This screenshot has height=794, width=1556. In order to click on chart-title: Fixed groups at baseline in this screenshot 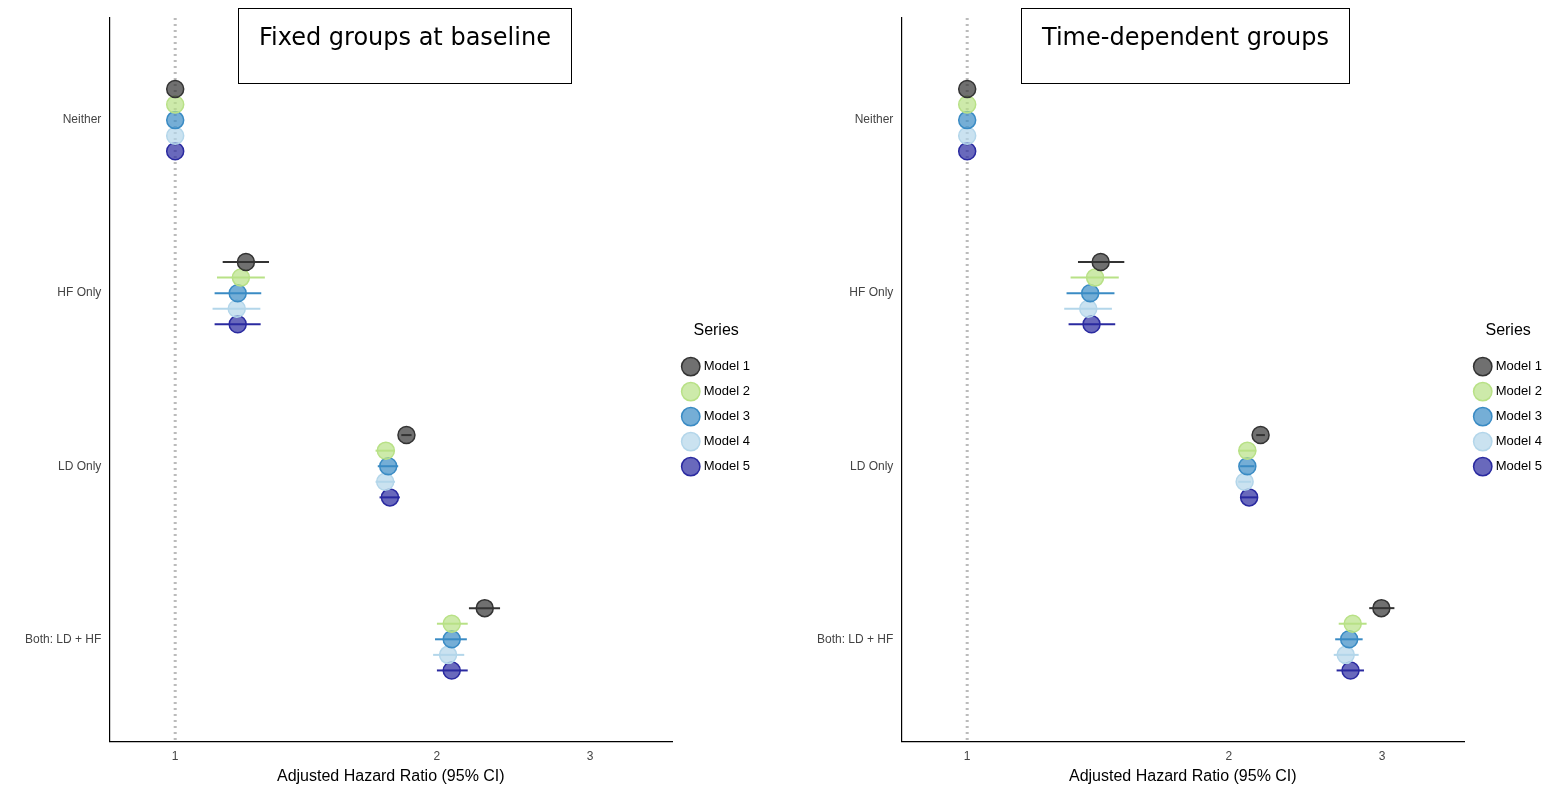, I will do `click(405, 46)`.